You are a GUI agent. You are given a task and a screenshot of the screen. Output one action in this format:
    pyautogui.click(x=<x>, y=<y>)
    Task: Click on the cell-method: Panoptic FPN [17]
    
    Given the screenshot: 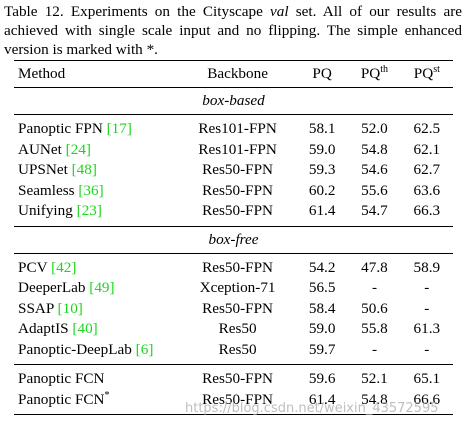 What is the action you would take?
    pyautogui.click(x=96, y=127)
    